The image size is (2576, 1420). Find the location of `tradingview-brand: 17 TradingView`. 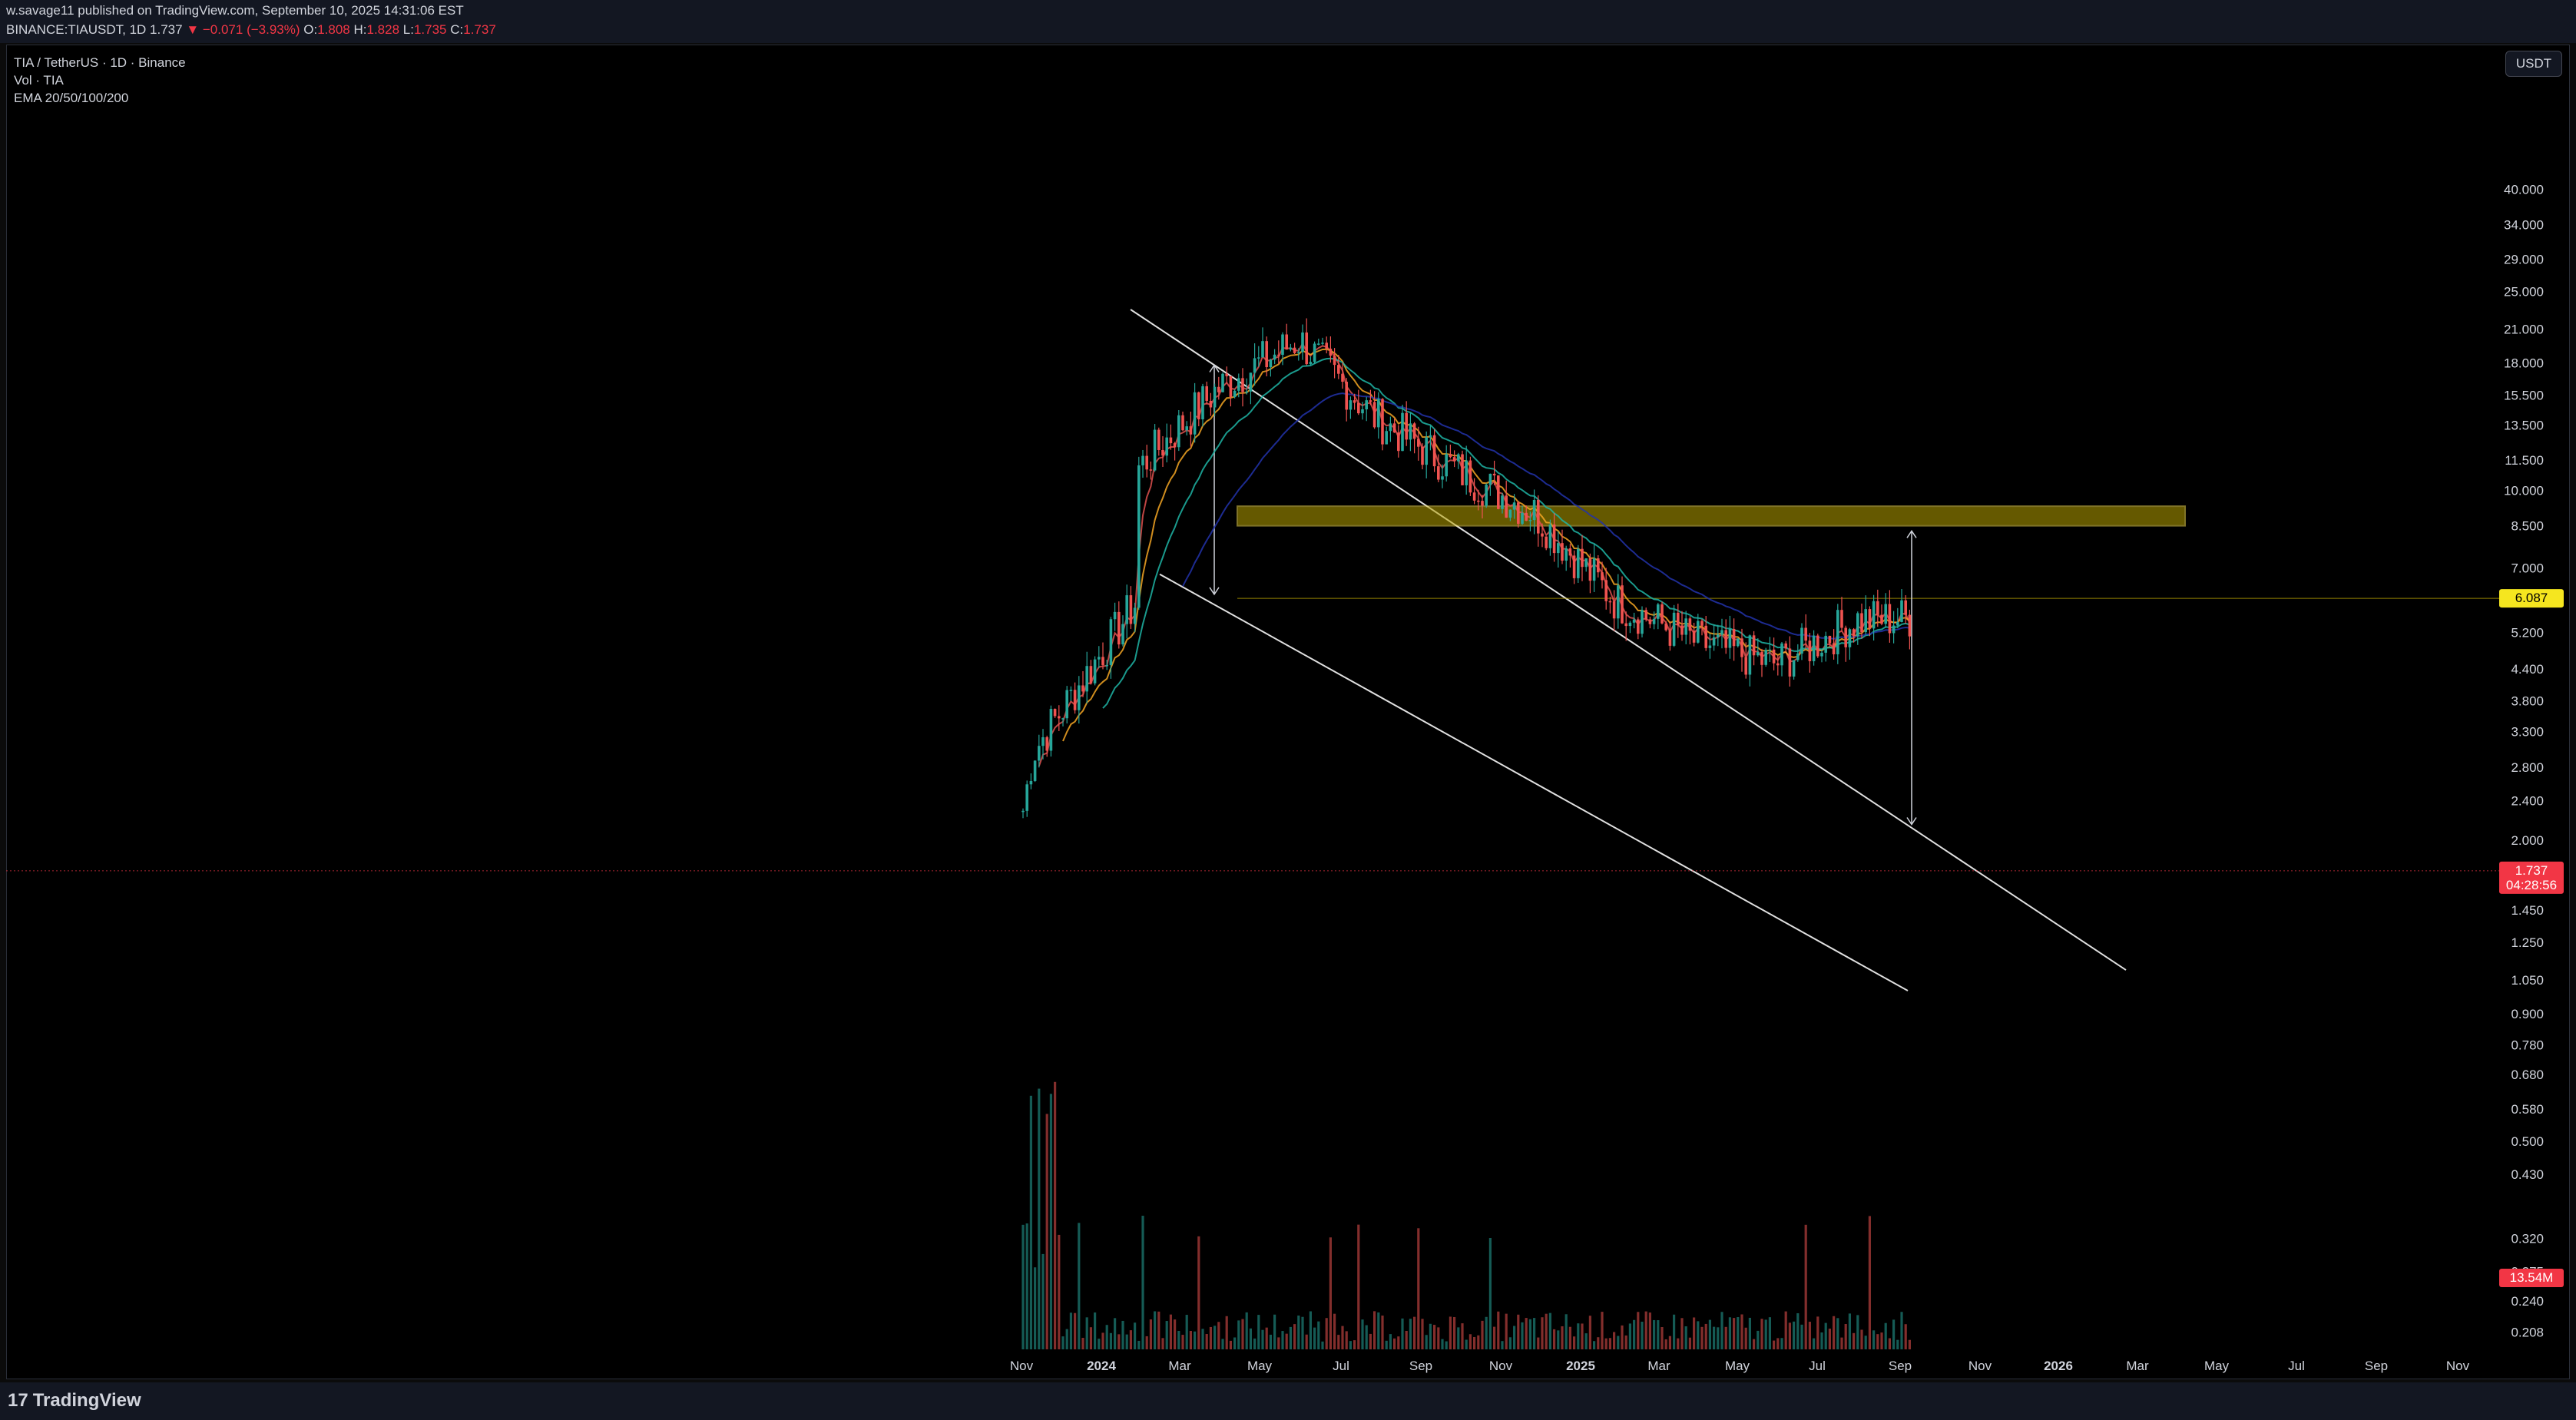

tradingview-brand: 17 TradingView is located at coordinates (74, 1401).